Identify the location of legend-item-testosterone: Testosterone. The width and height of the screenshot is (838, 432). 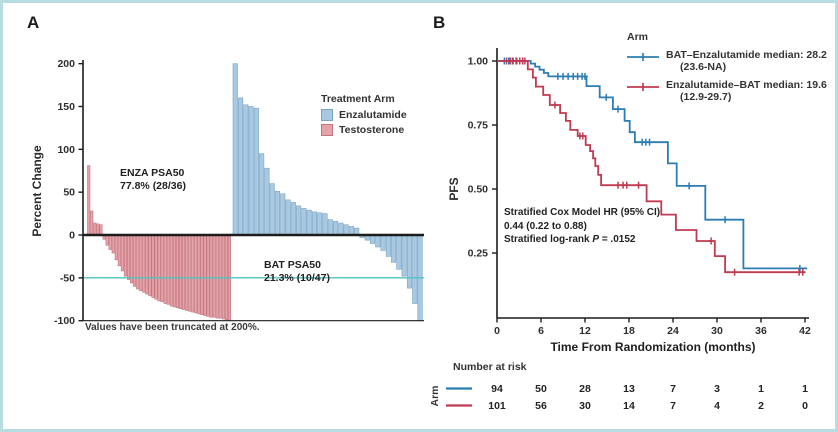
(364, 130).